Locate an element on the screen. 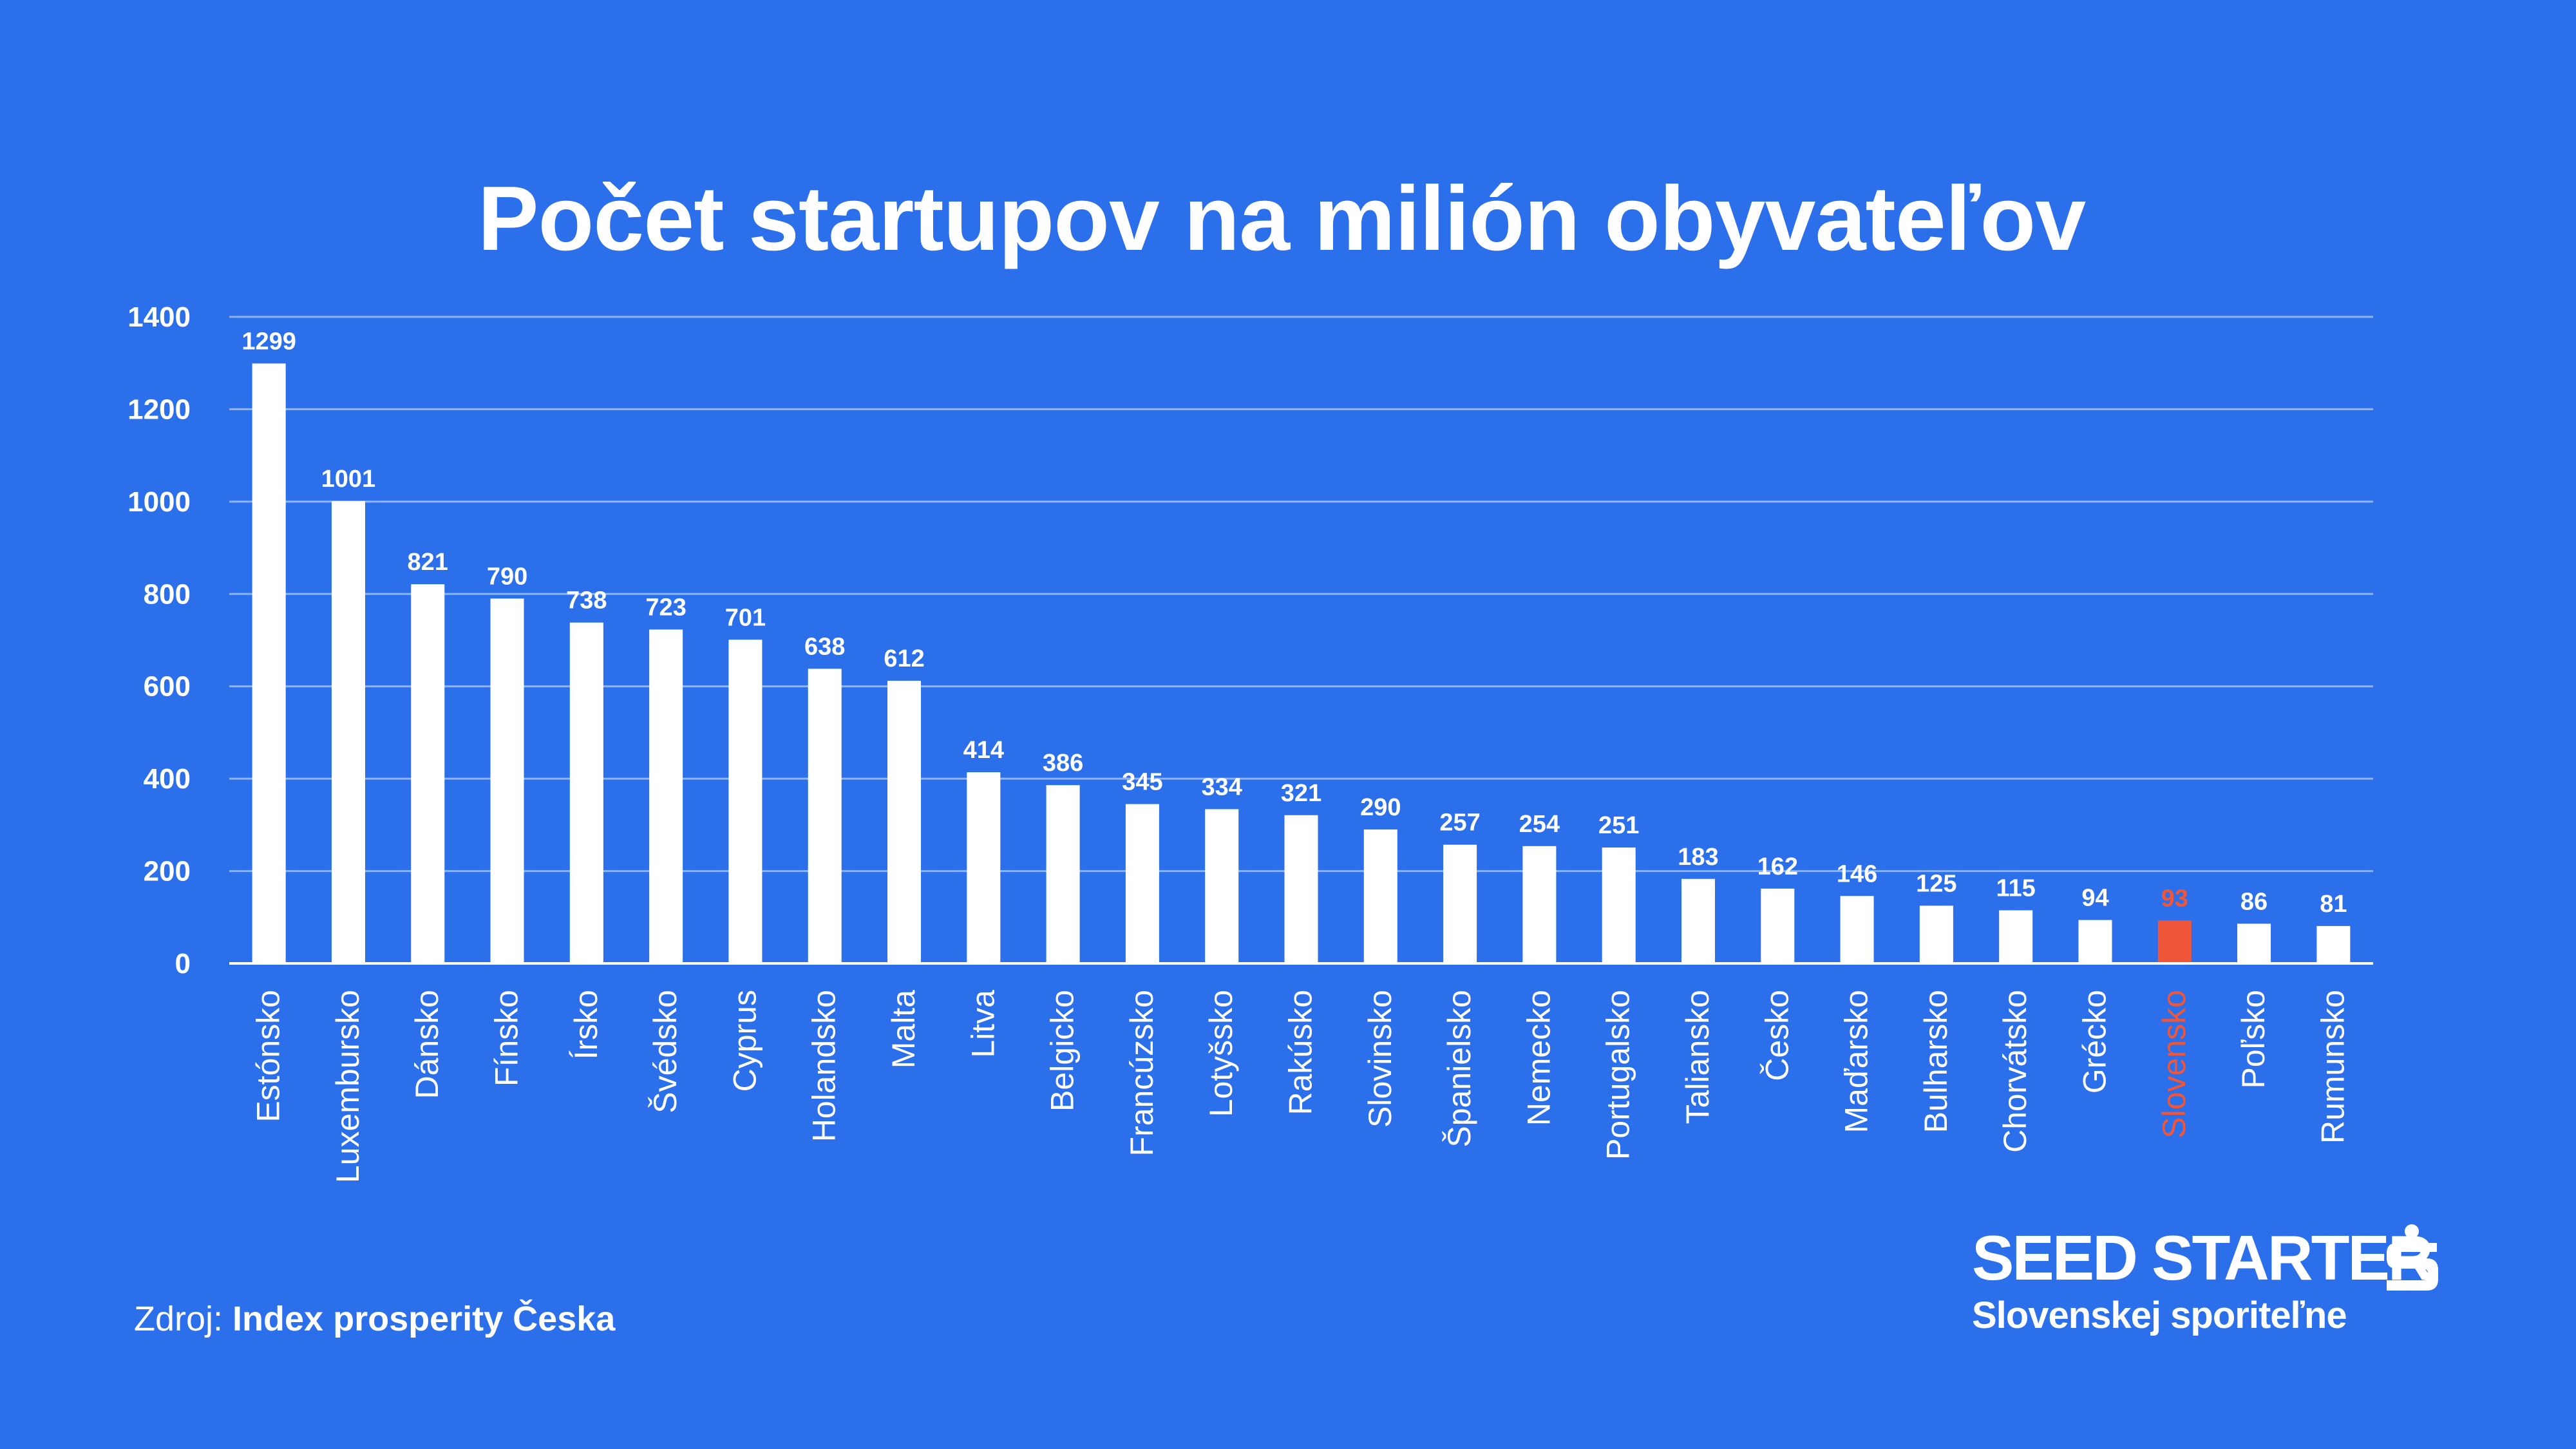 This screenshot has height=1449, width=2576. brand-subtitle: Slovenskej sporiteľne is located at coordinates (2159, 1315).